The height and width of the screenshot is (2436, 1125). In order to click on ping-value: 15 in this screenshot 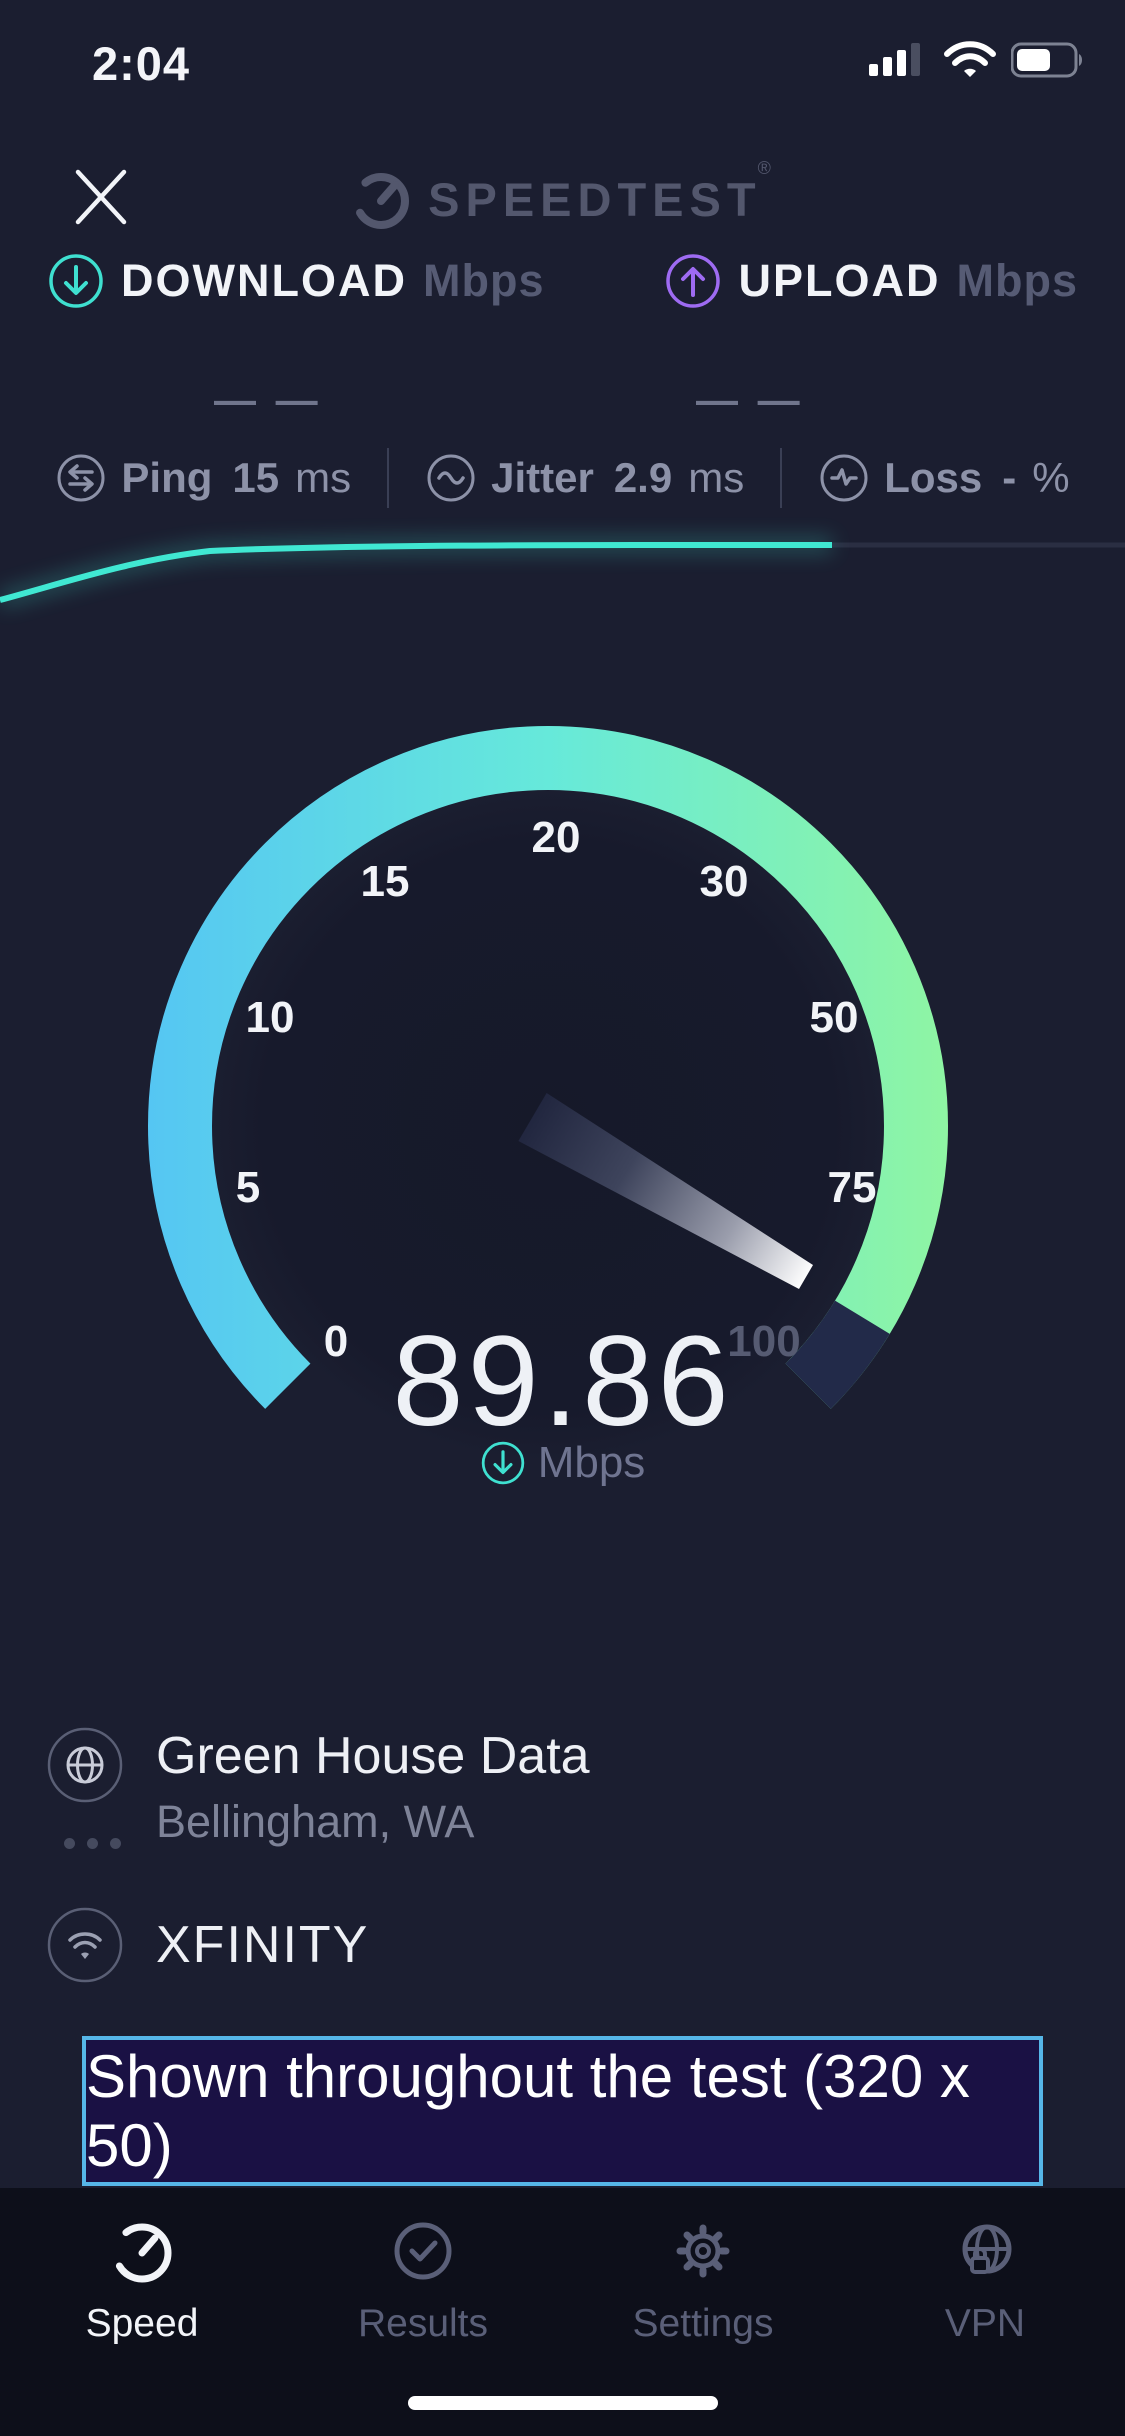, I will do `click(256, 477)`.